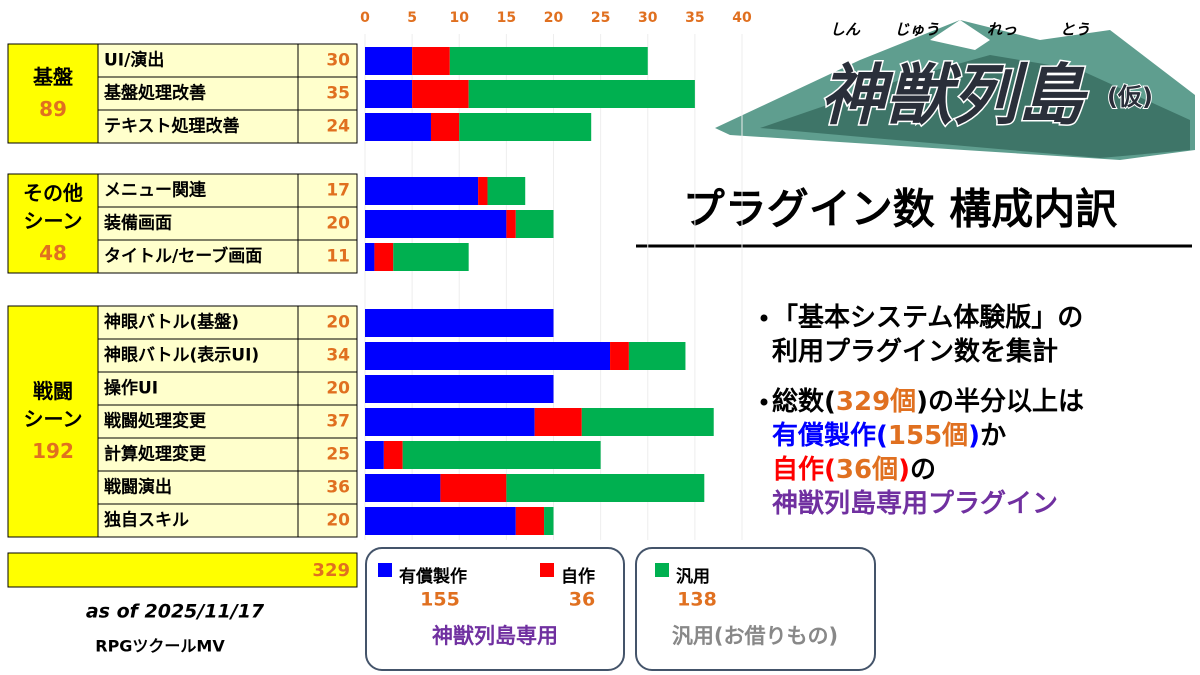  Describe the element at coordinates (1130, 97) in the screenshot. I see `logo-suffix: (仮)` at that location.